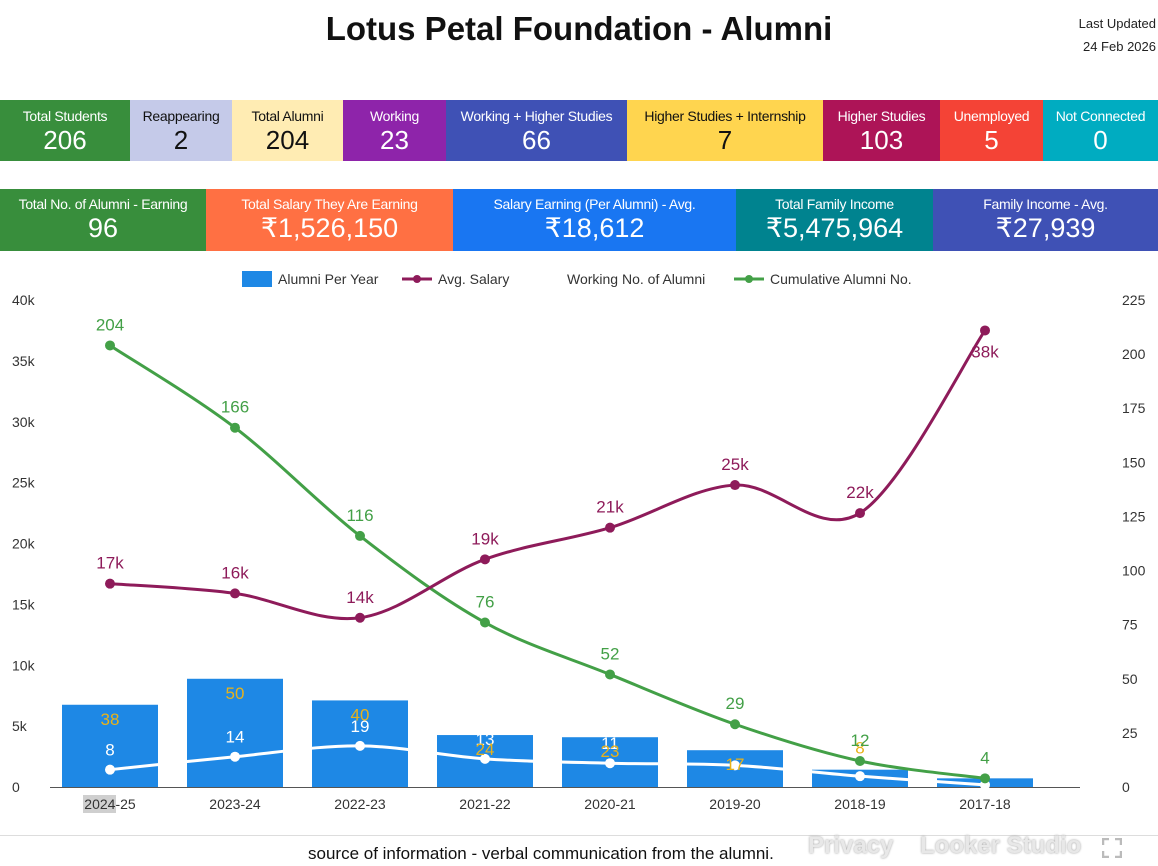 This screenshot has height=866, width=1158. I want to click on data-label-cumulative: 116, so click(359, 515).